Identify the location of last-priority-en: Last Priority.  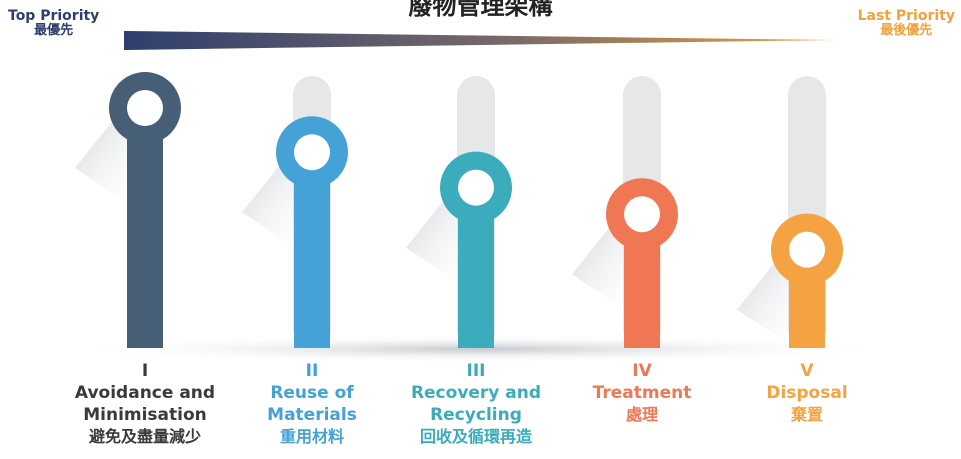
(906, 16).